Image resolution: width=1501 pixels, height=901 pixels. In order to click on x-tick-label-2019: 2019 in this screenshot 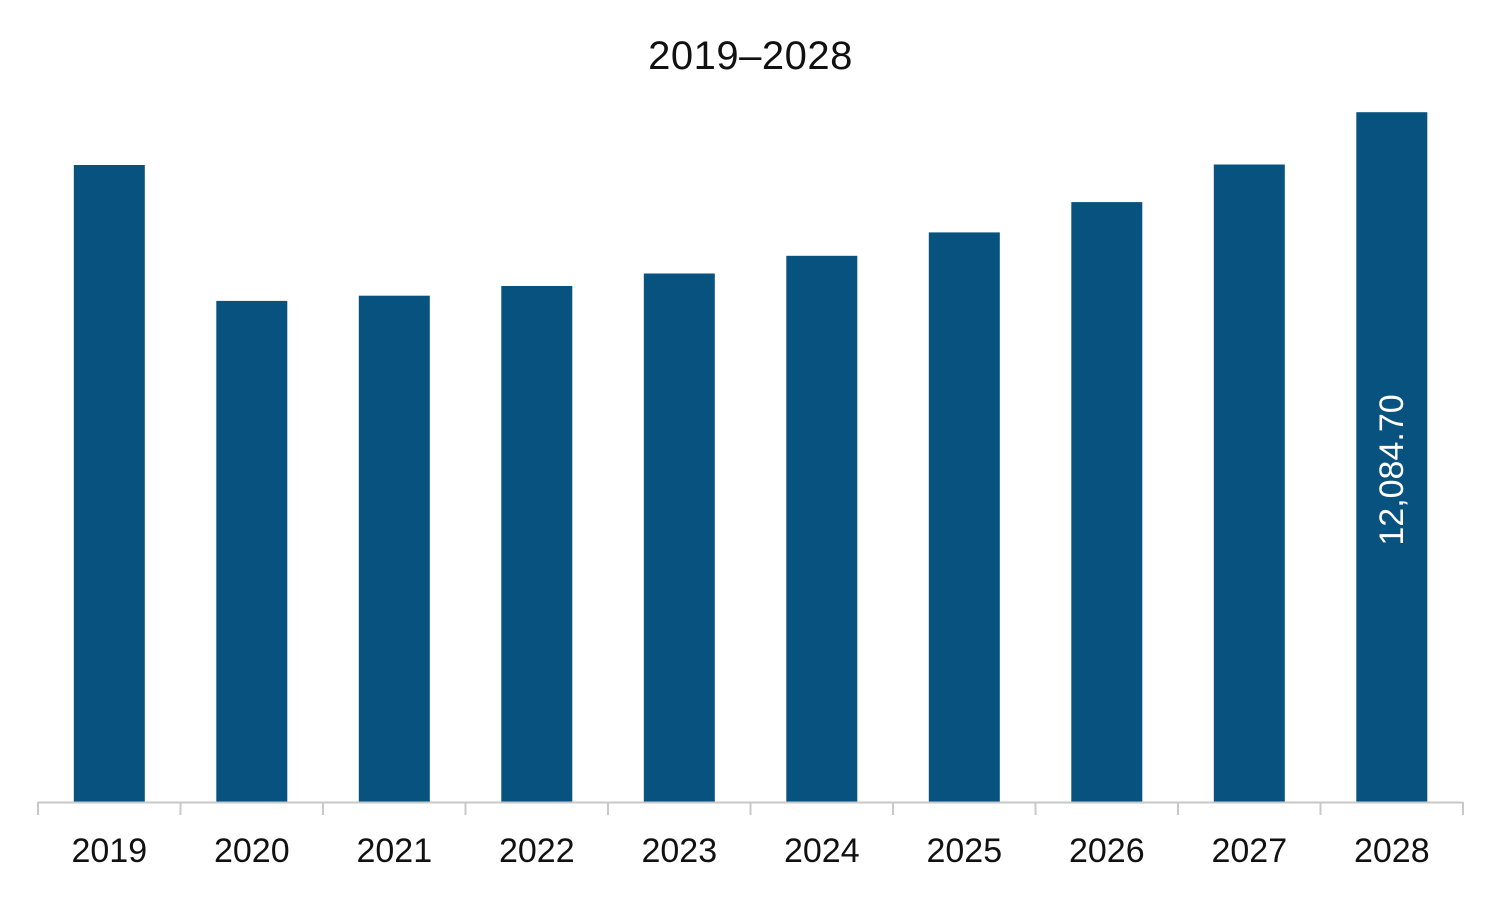, I will do `click(109, 851)`.